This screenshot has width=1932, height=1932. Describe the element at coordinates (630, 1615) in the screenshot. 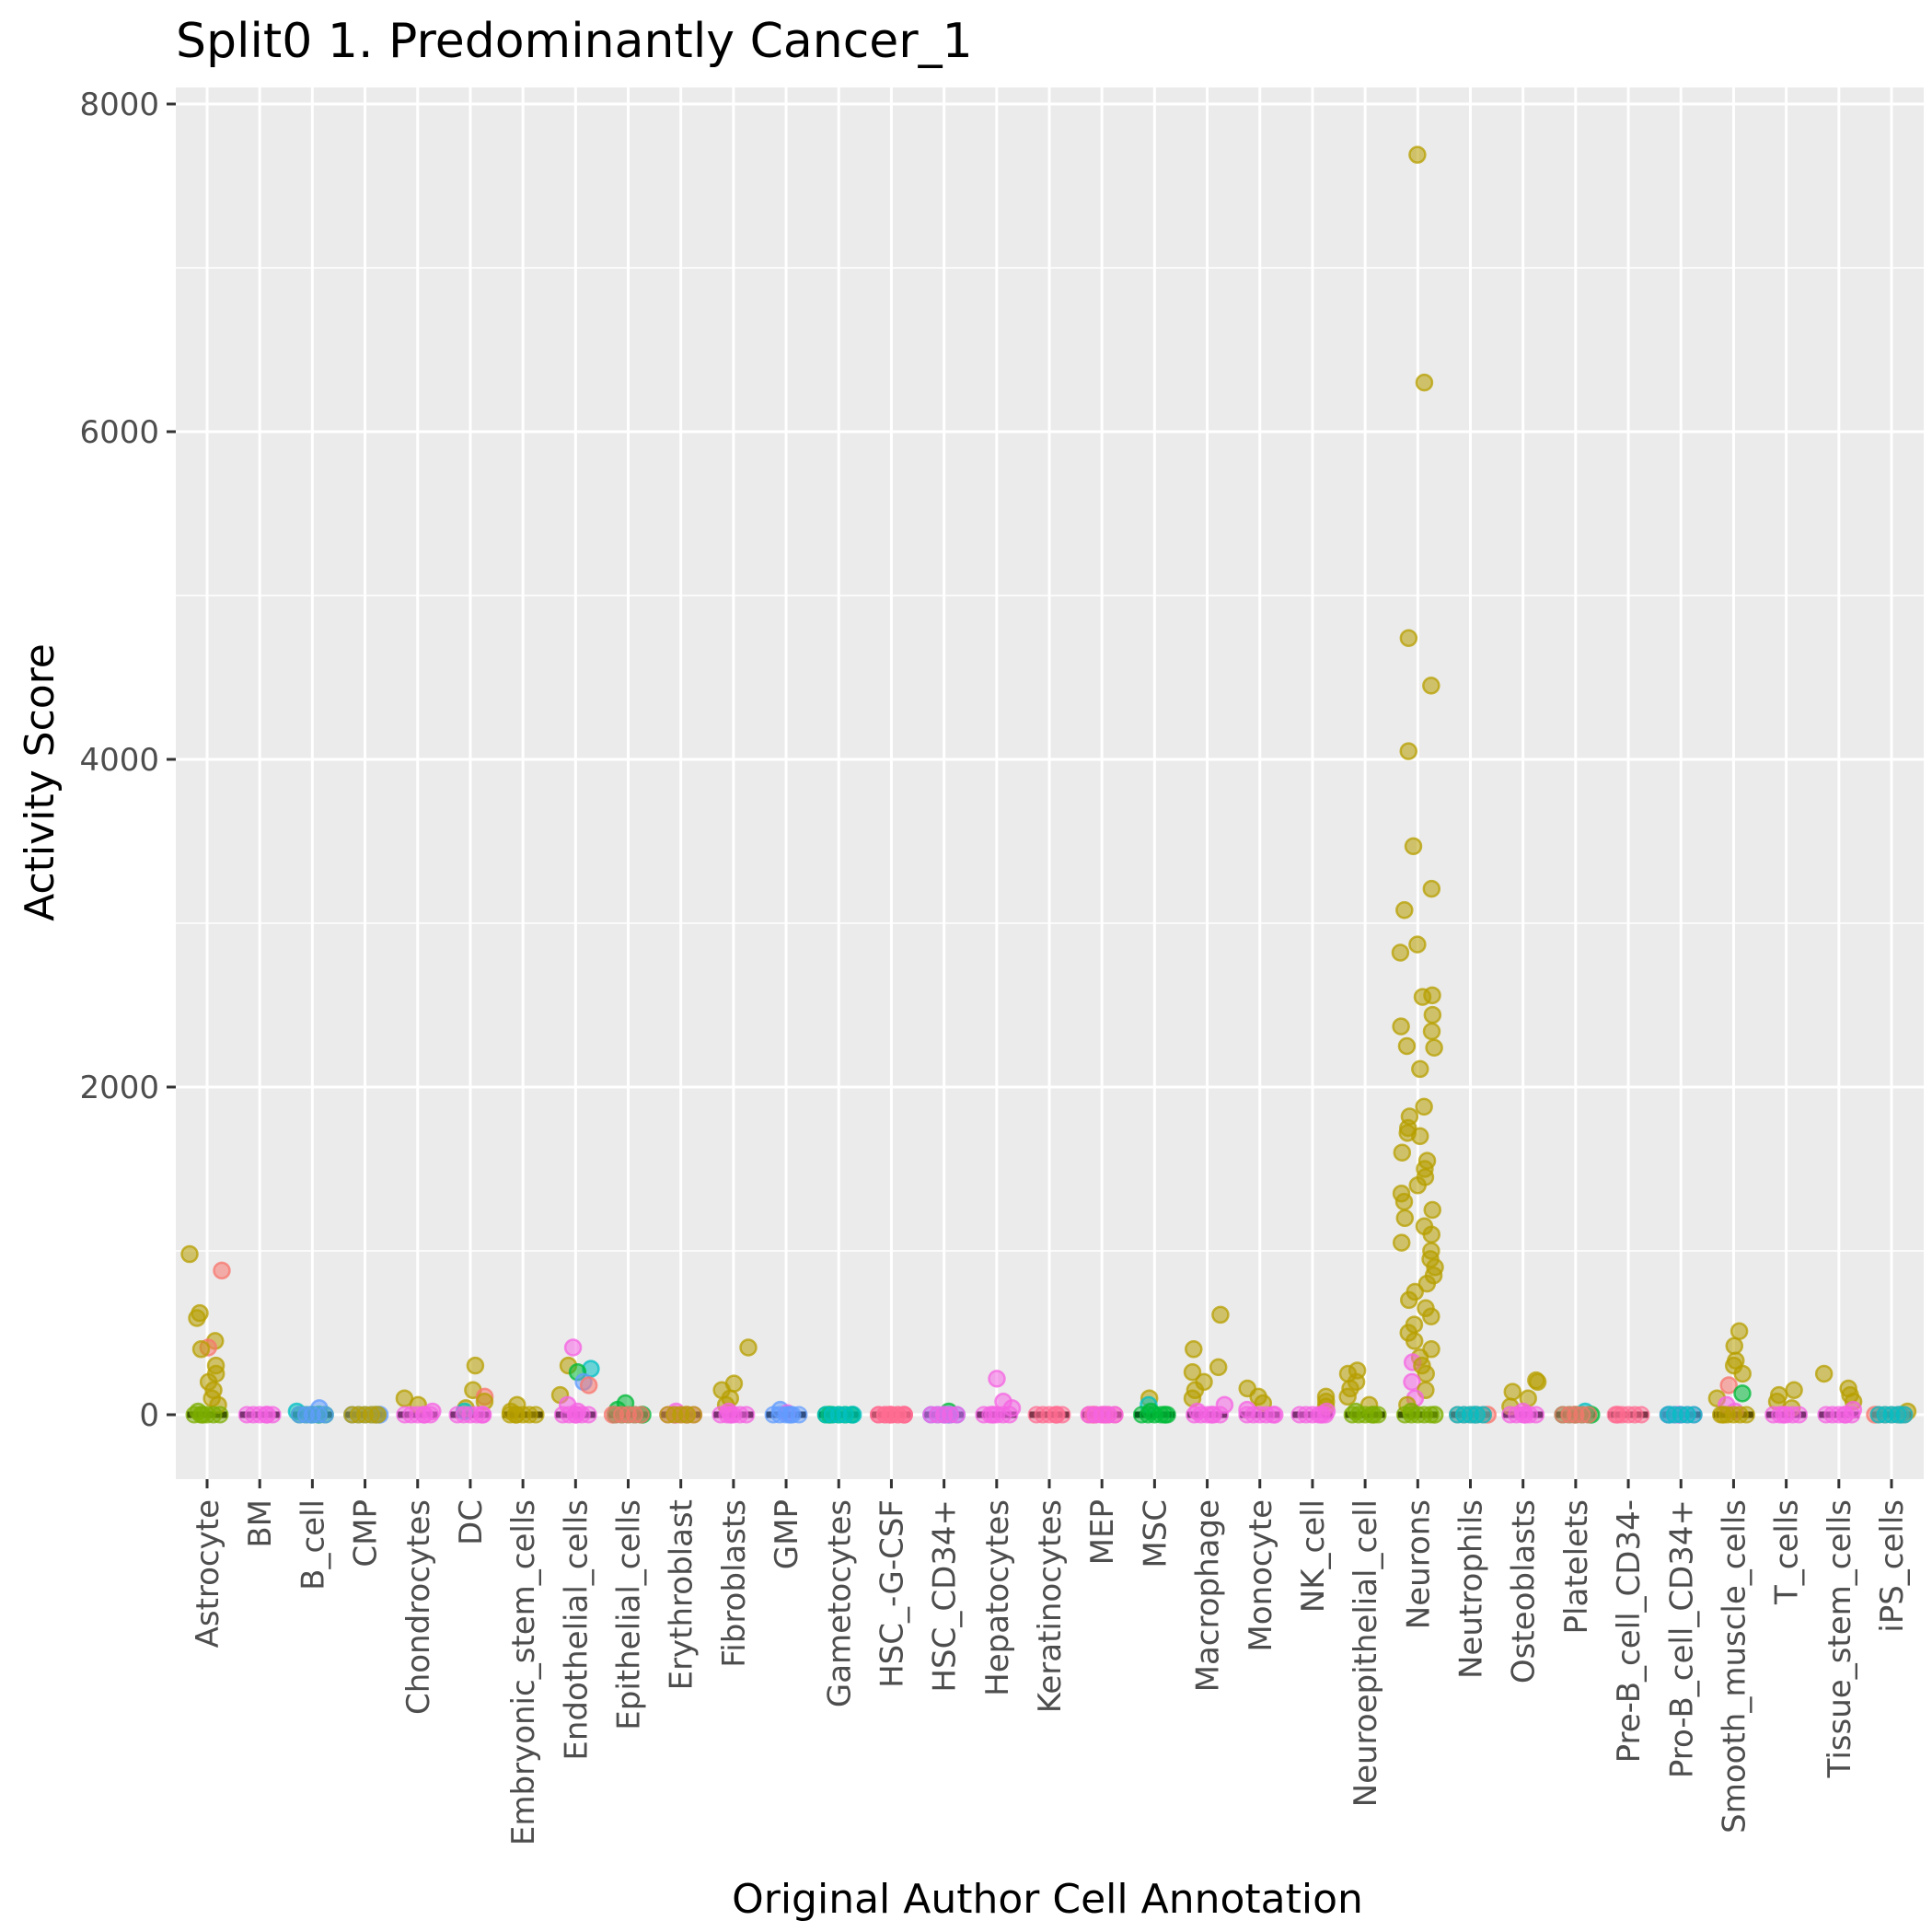

I see `x-tick-label: Epithelial_cells` at that location.